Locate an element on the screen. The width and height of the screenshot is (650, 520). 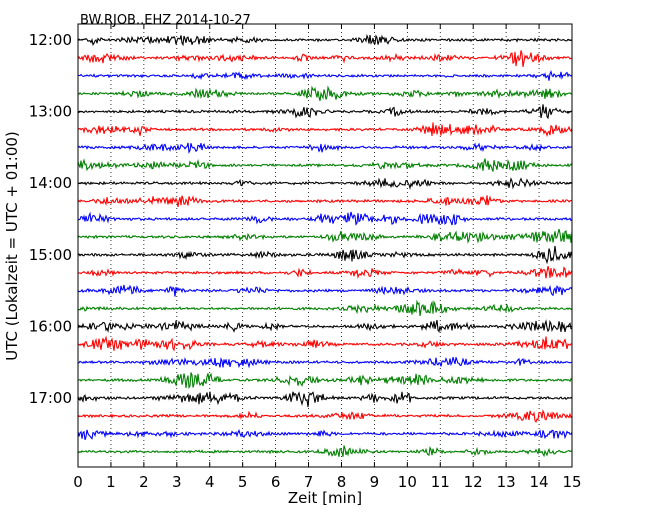
x-axis-label: Zeit [min] is located at coordinates (325, 498).